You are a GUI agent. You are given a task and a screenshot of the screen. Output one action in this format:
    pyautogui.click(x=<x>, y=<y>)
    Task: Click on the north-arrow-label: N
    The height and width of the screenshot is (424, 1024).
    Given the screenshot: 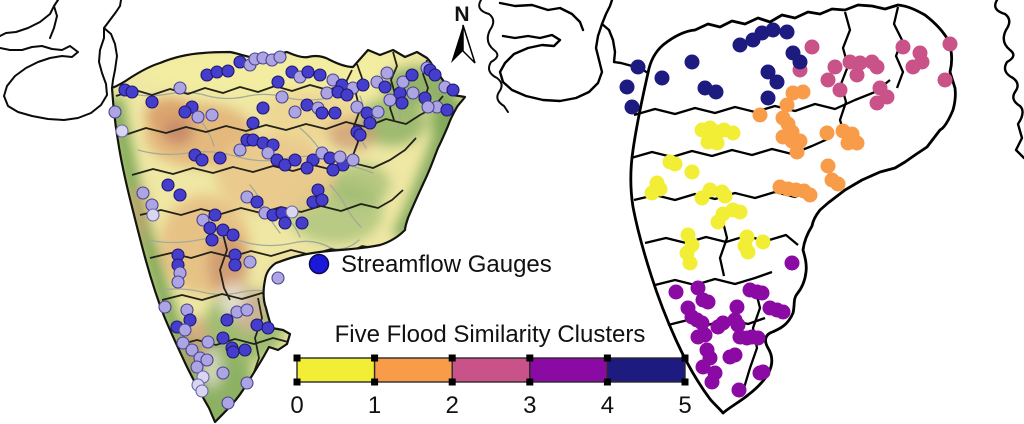 What is the action you would take?
    pyautogui.click(x=461, y=14)
    